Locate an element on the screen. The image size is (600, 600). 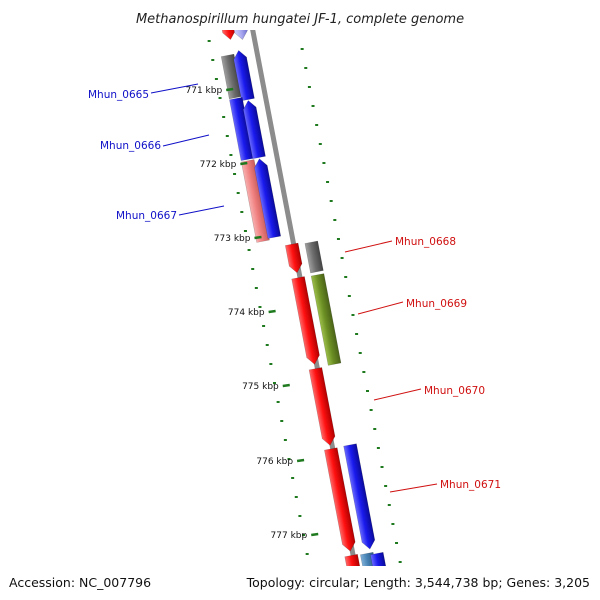
footer-background is located at coordinates (300, 583).